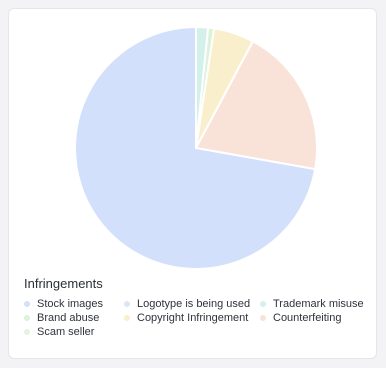 The width and height of the screenshot is (386, 368). I want to click on legend-item-brand-abuse: Brand abuse, so click(61, 318).